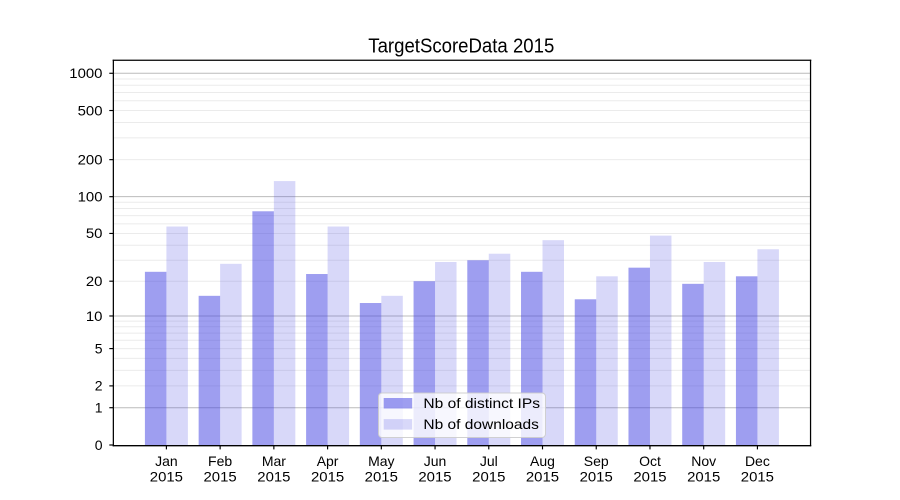  Describe the element at coordinates (94, 316) in the screenshot. I see `svg-text: 10` at that location.